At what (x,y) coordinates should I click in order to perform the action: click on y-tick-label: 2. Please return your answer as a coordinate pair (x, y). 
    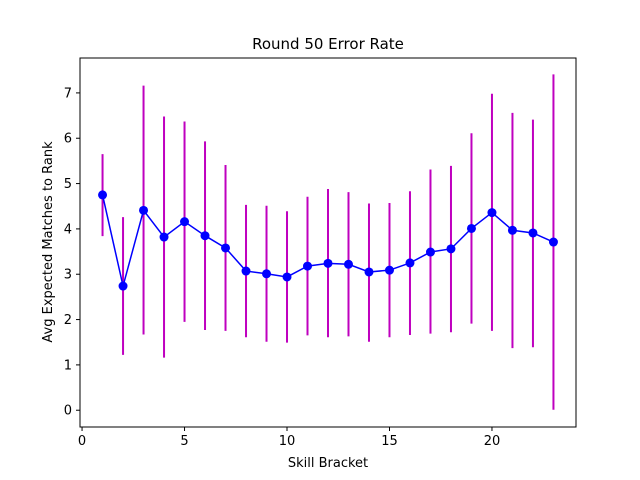
    Looking at the image, I should click on (68, 320).